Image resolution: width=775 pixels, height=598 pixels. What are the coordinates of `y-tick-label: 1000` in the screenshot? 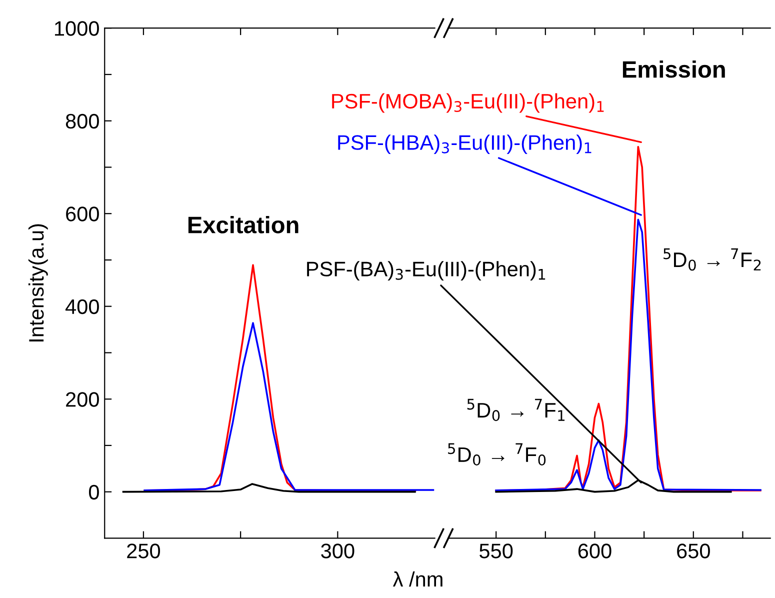 It's located at (77, 28).